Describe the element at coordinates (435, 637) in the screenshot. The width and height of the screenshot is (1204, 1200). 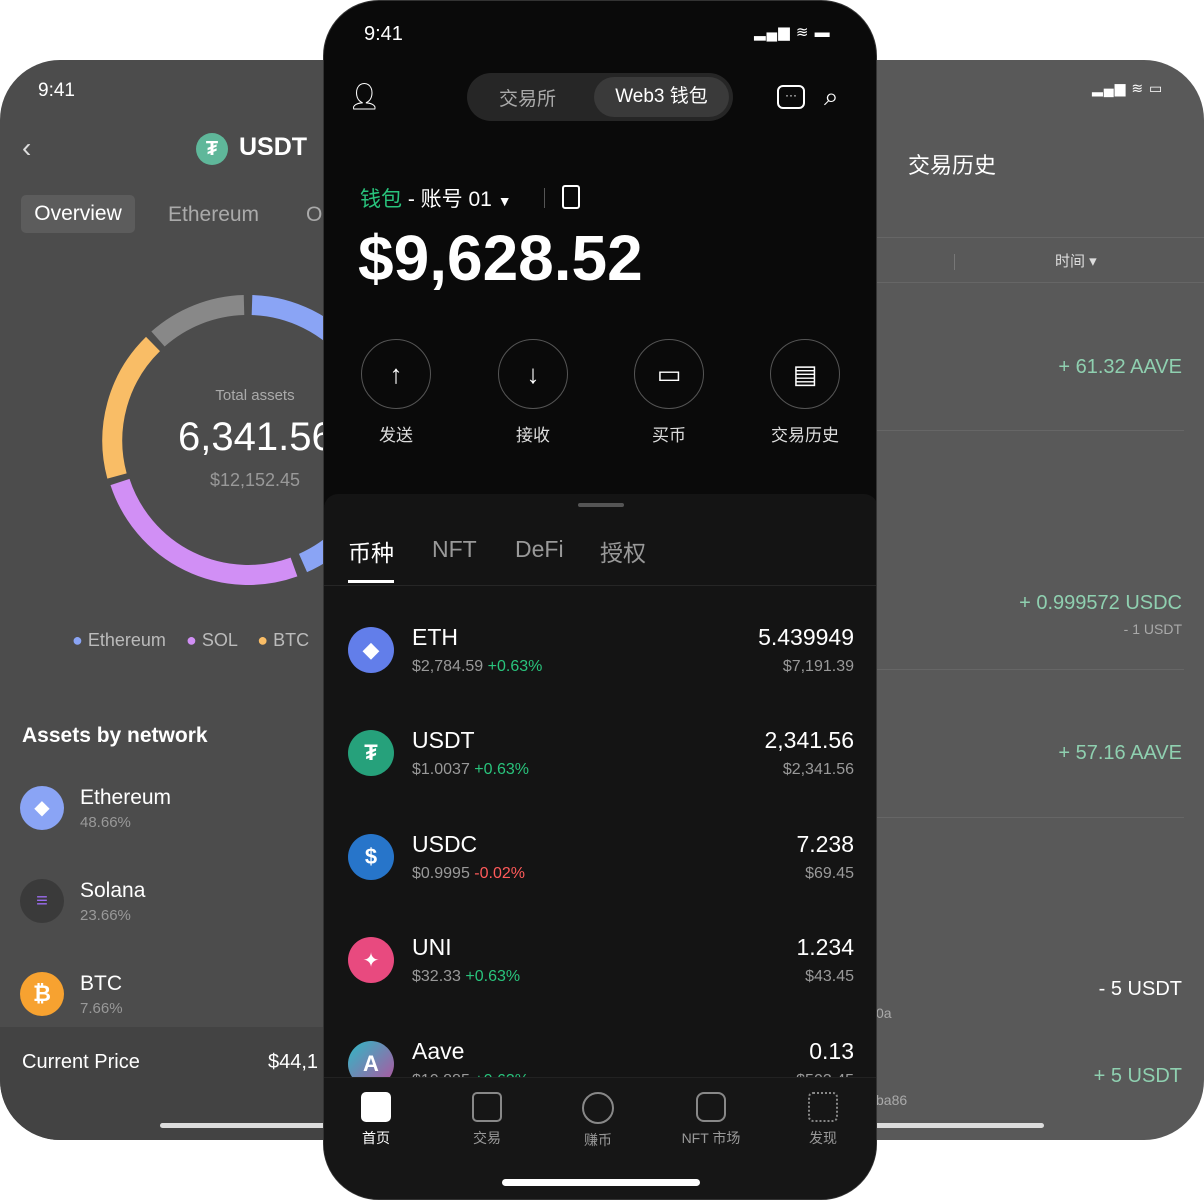
I see `token-symbol: ETH` at that location.